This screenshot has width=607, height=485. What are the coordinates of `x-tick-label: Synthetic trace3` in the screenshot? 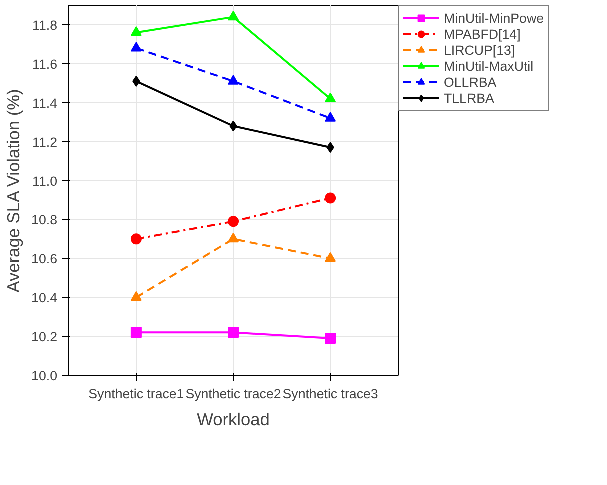 It's located at (330, 394).